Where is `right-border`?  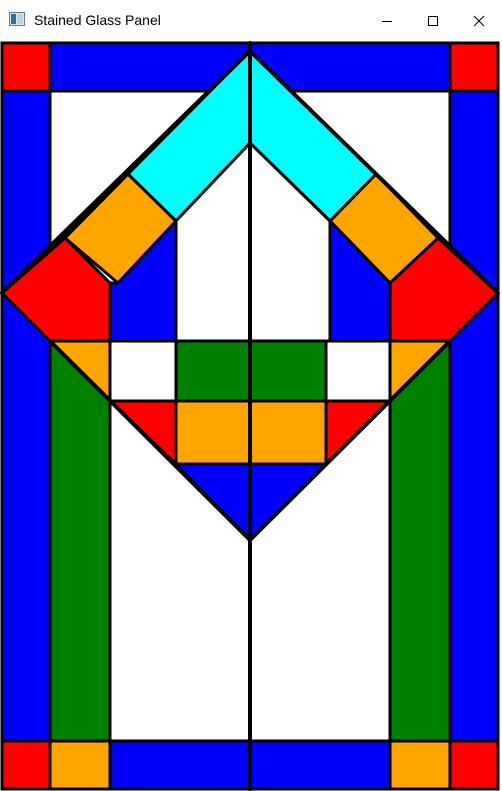 right-border is located at coordinates (474, 416).